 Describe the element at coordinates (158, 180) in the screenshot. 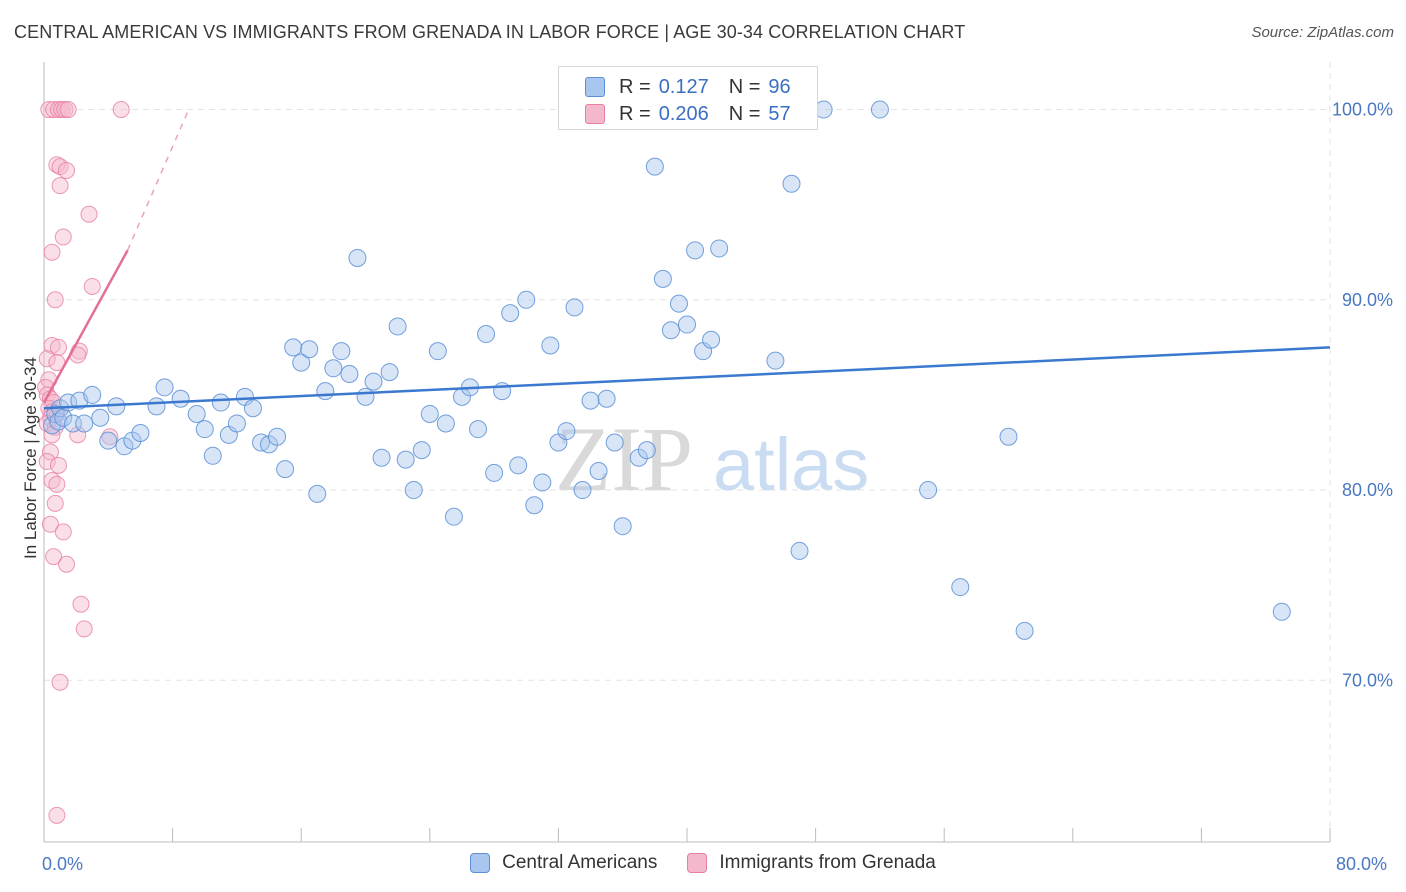

I see `trend-extension-grenada` at that location.